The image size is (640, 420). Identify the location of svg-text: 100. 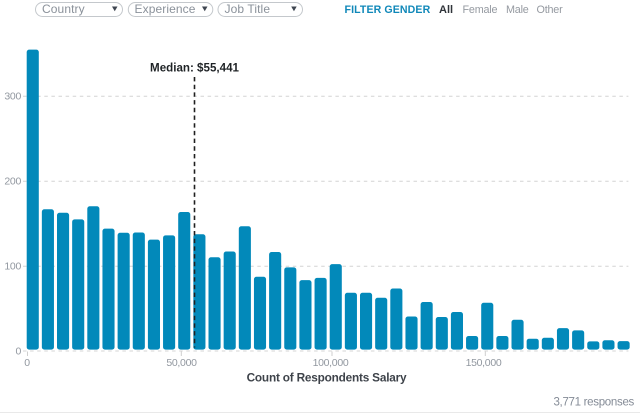
(12, 267).